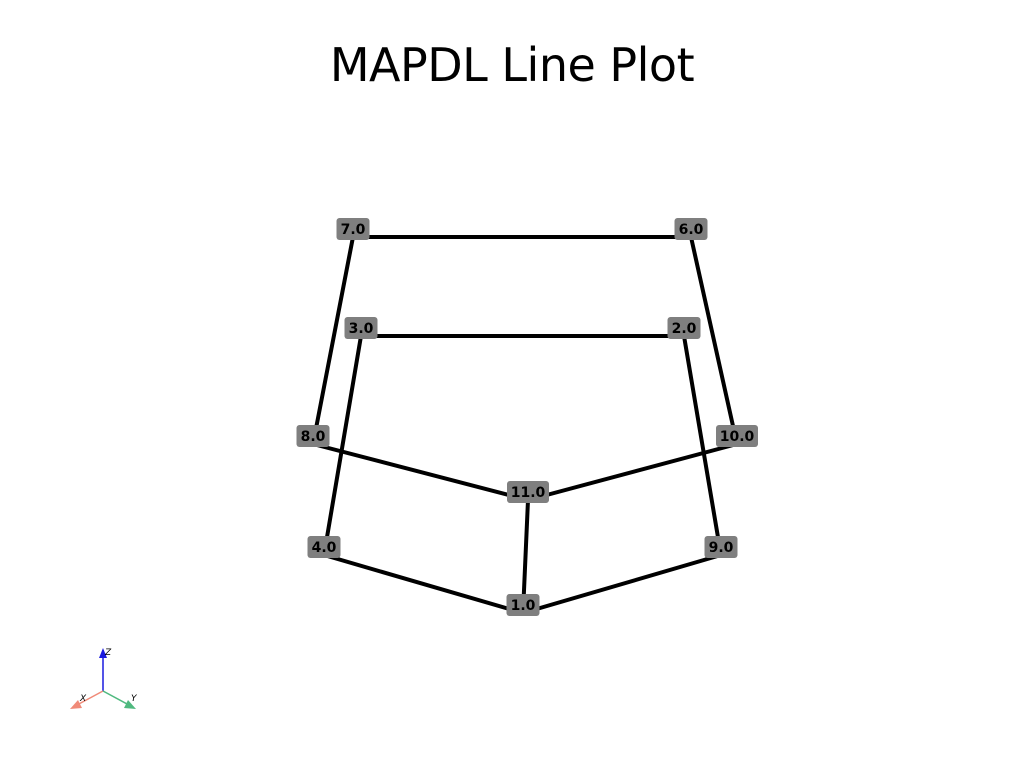  I want to click on line-kp2-kp9, so click(702, 445).